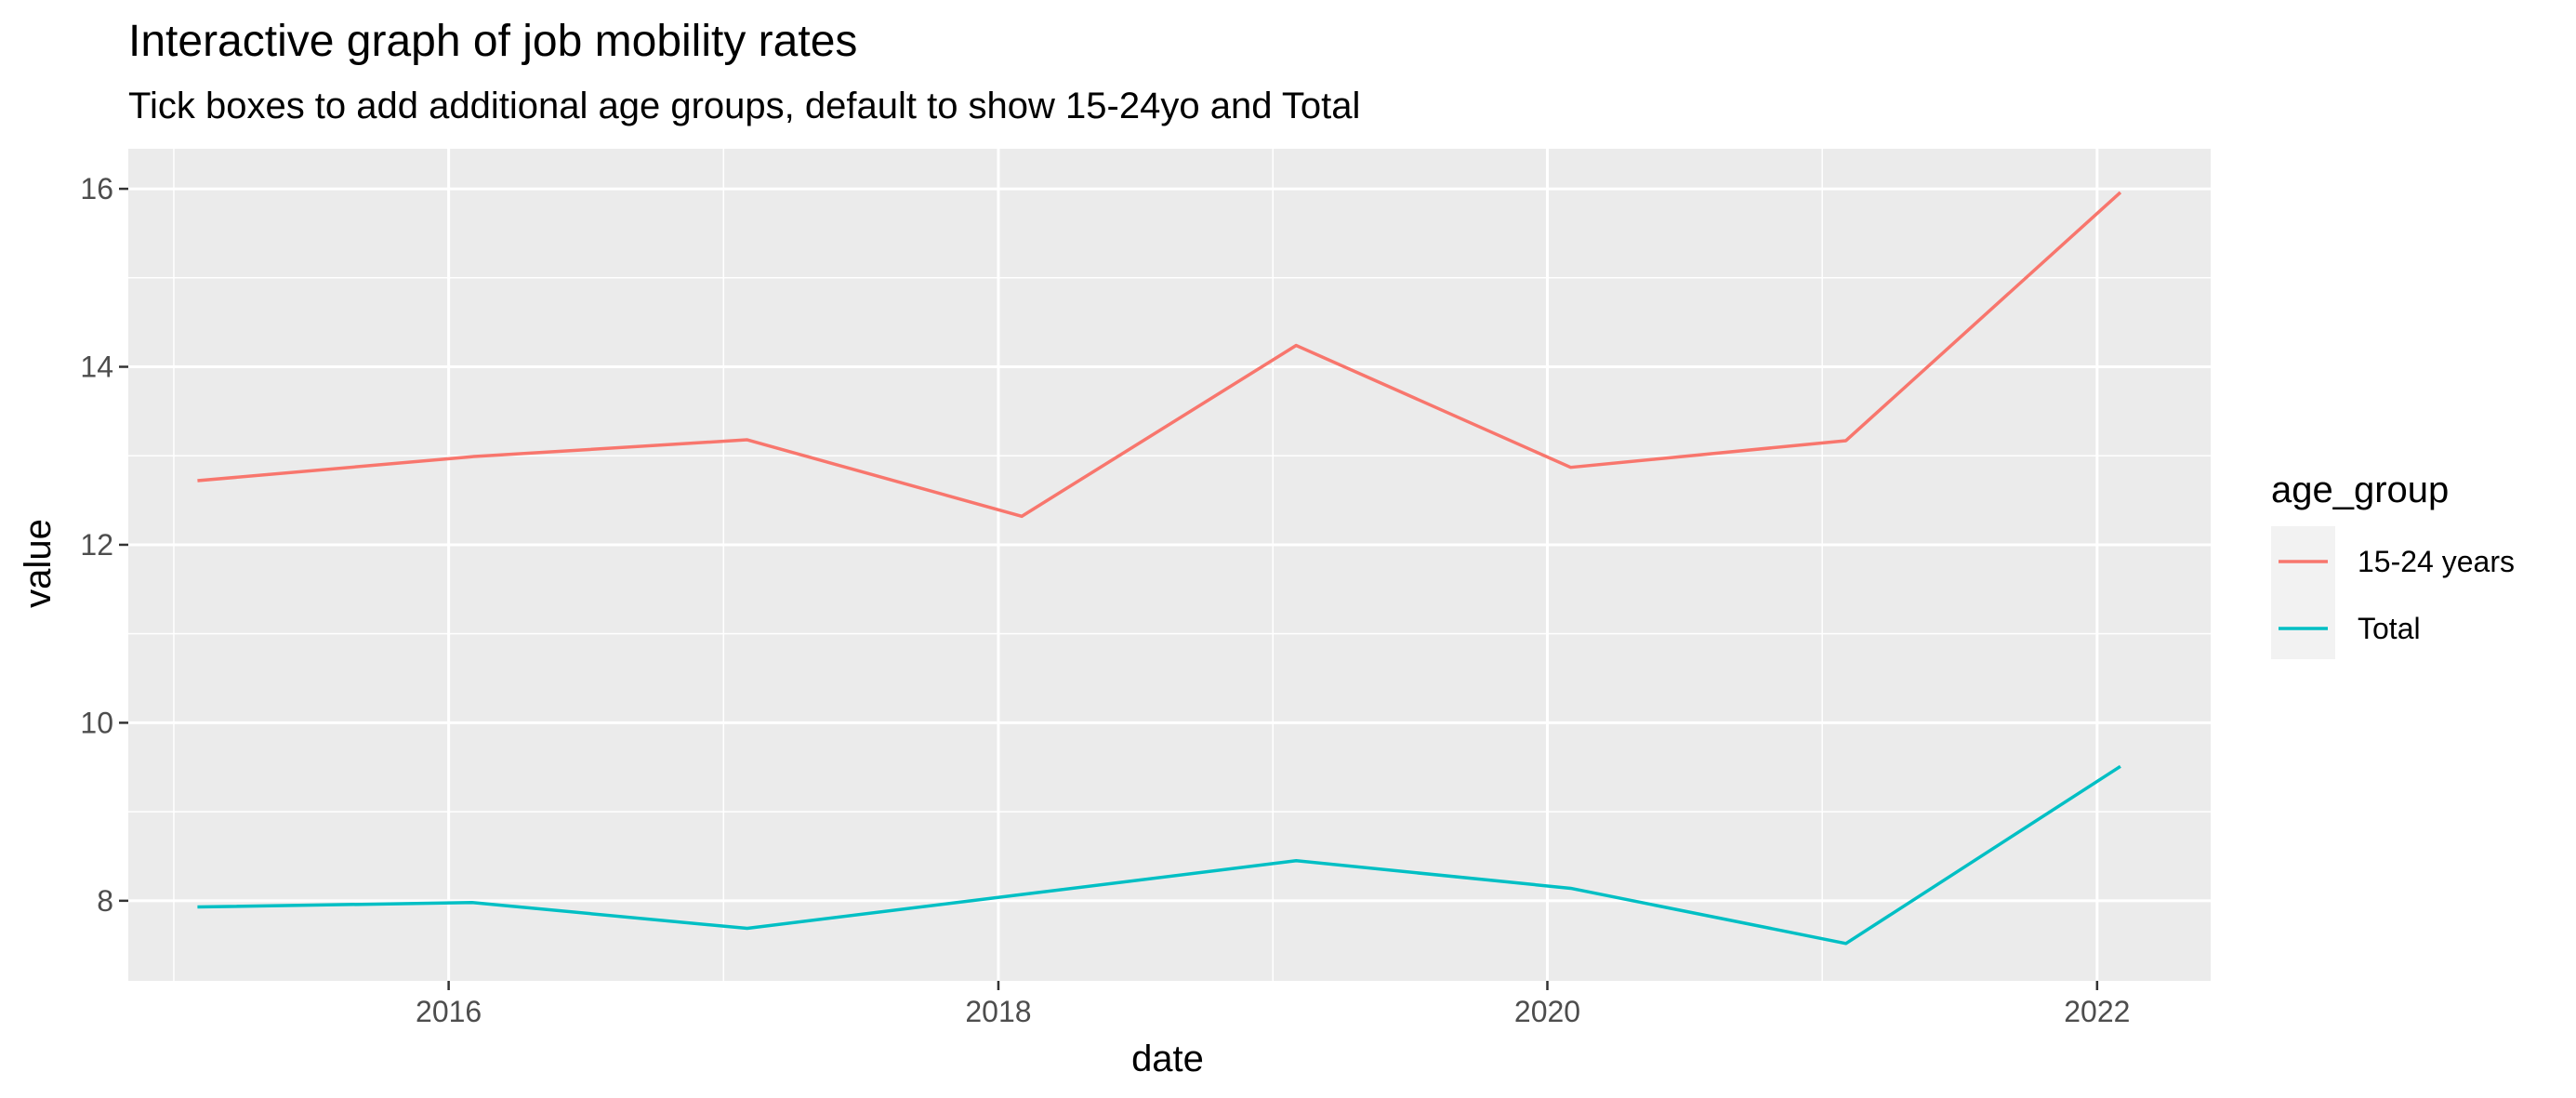  I want to click on chart-title: Interactive graph of job mobility rates, so click(492, 41).